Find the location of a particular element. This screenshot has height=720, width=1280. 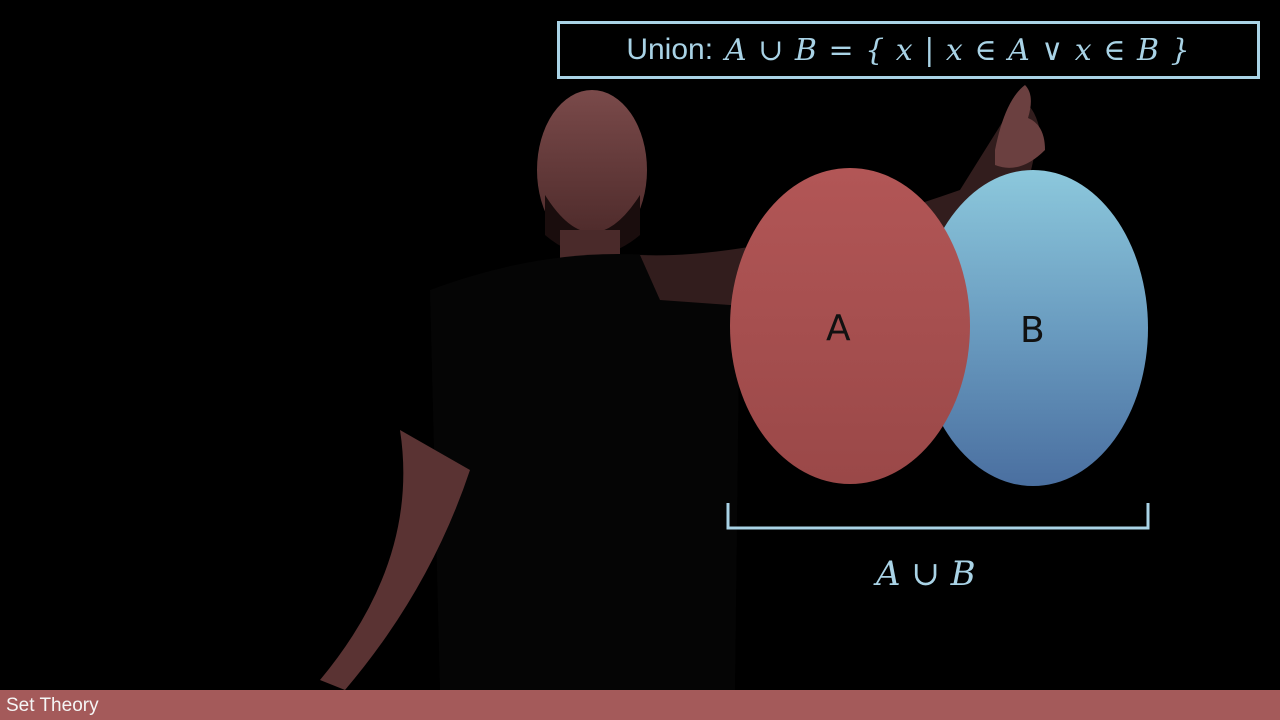

presenter-hand is located at coordinates (1020, 126).